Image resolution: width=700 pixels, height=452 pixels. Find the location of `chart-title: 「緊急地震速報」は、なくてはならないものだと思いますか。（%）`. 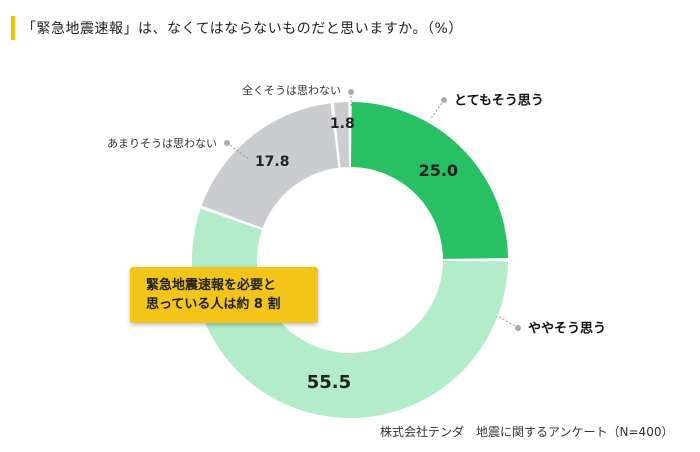

chart-title: 「緊急地震速報」は、なくてはならないものだと思いますか。（%） is located at coordinates (242, 29).